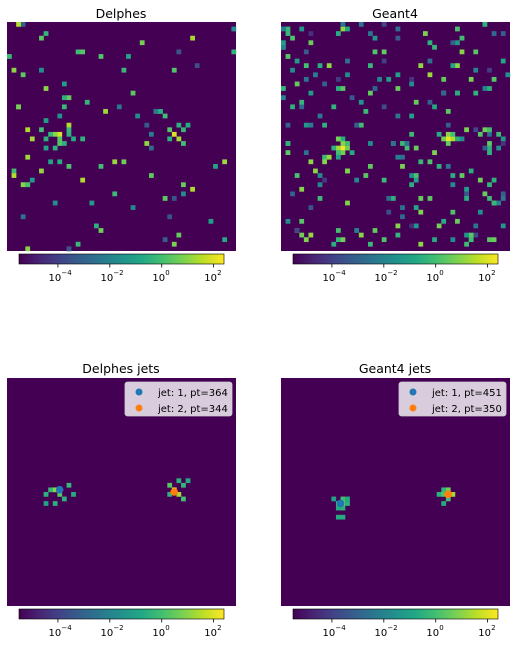 This screenshot has height=648, width=516. What do you see at coordinates (466, 393) in the screenshot?
I see `legend-label: jet: 1, pt=451` at bounding box center [466, 393].